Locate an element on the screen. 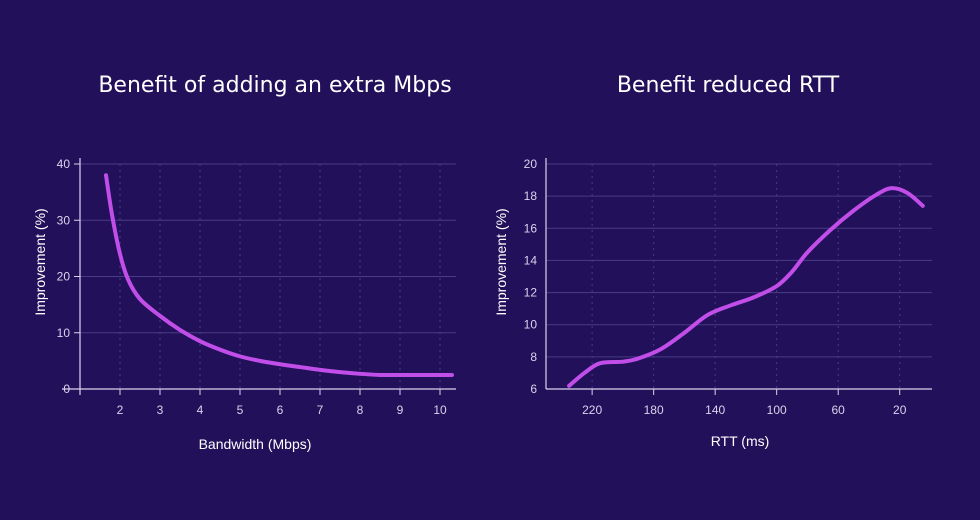 This screenshot has height=520, width=980. x-tick-label: 5 is located at coordinates (240, 410).